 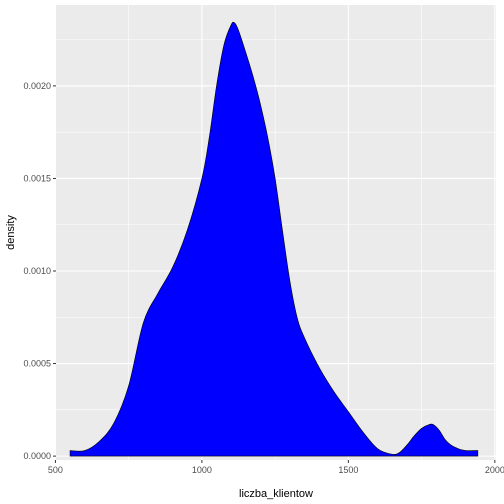 What do you see at coordinates (37, 364) in the screenshot?
I see `y-tick-label: 0.0005` at bounding box center [37, 364].